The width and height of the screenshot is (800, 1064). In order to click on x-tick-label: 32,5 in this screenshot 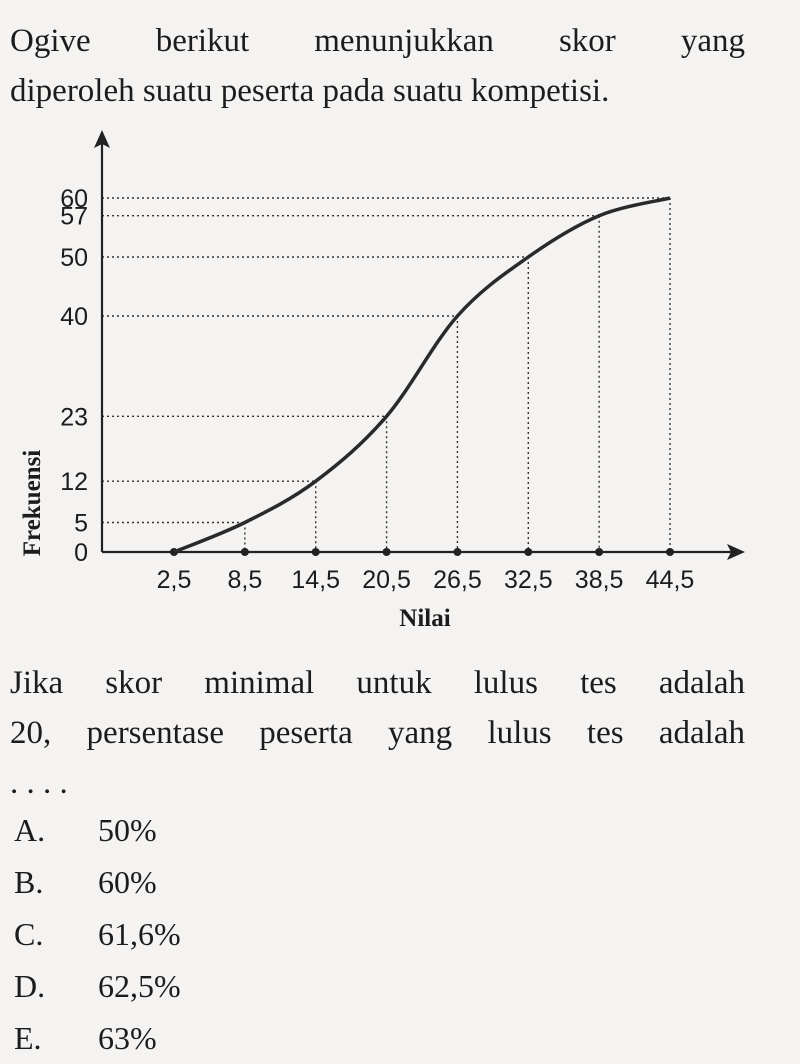, I will do `click(528, 580)`.